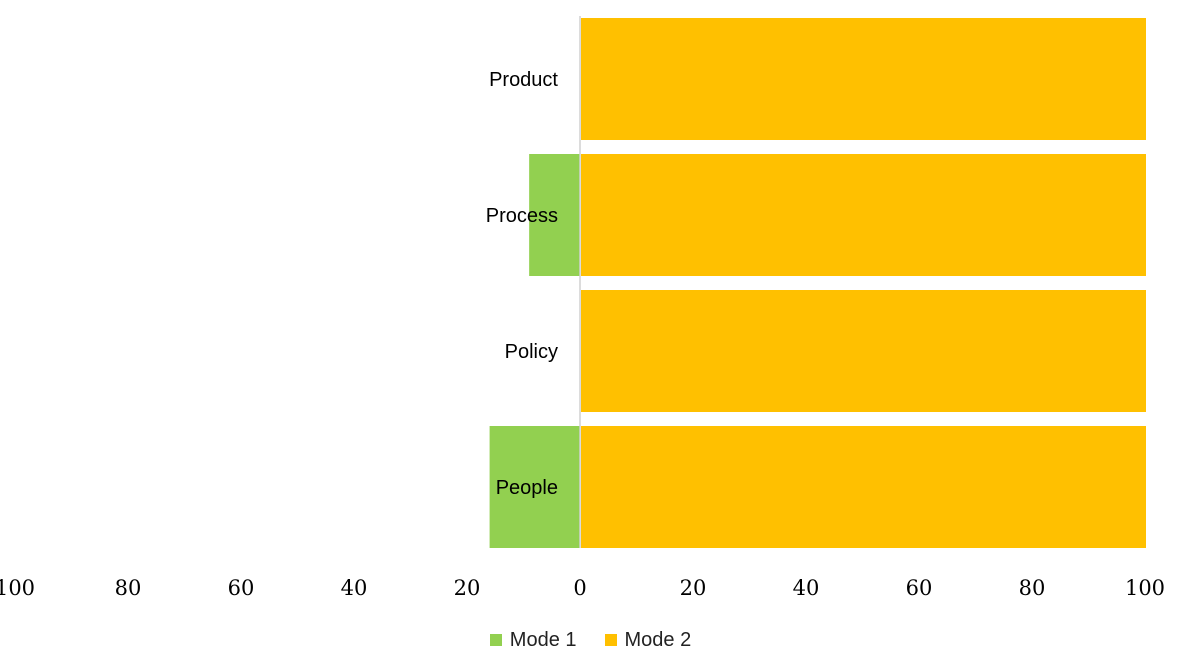  Describe the element at coordinates (522, 284) in the screenshot. I see `category-labels: Product Process Policy People` at that location.